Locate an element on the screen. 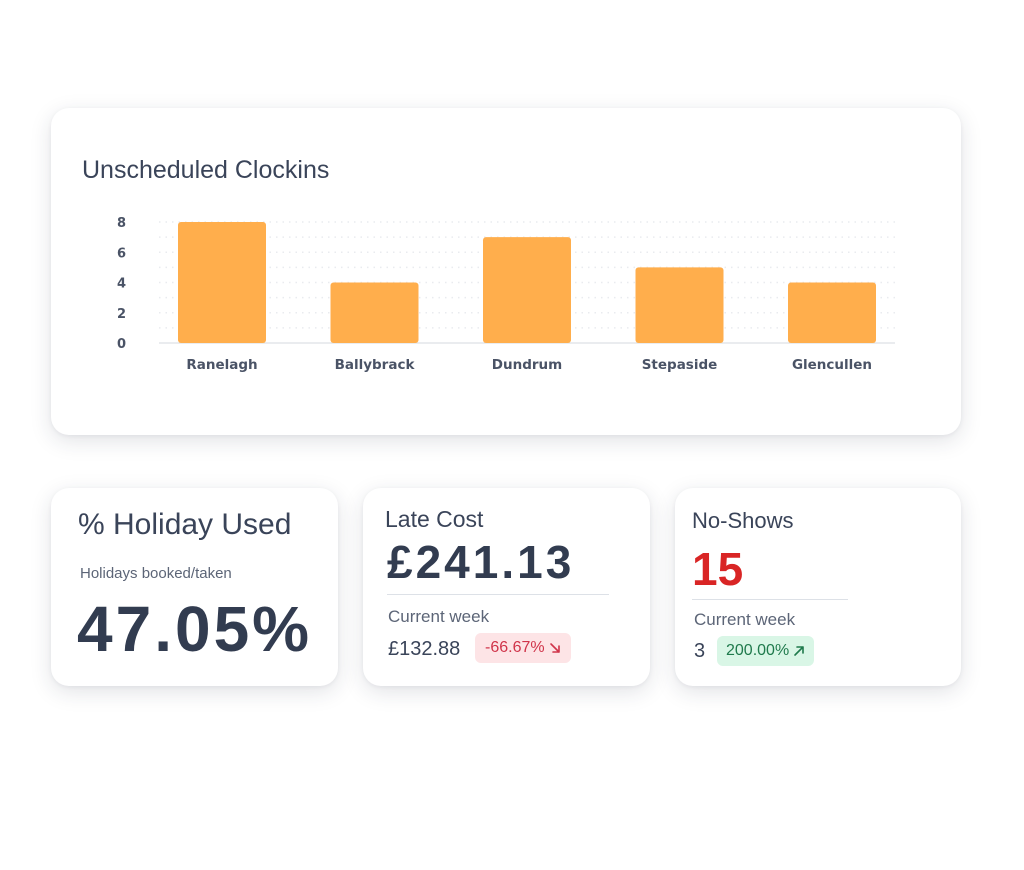 The width and height of the screenshot is (1024, 870). y-tick-label: 2 is located at coordinates (121, 314).